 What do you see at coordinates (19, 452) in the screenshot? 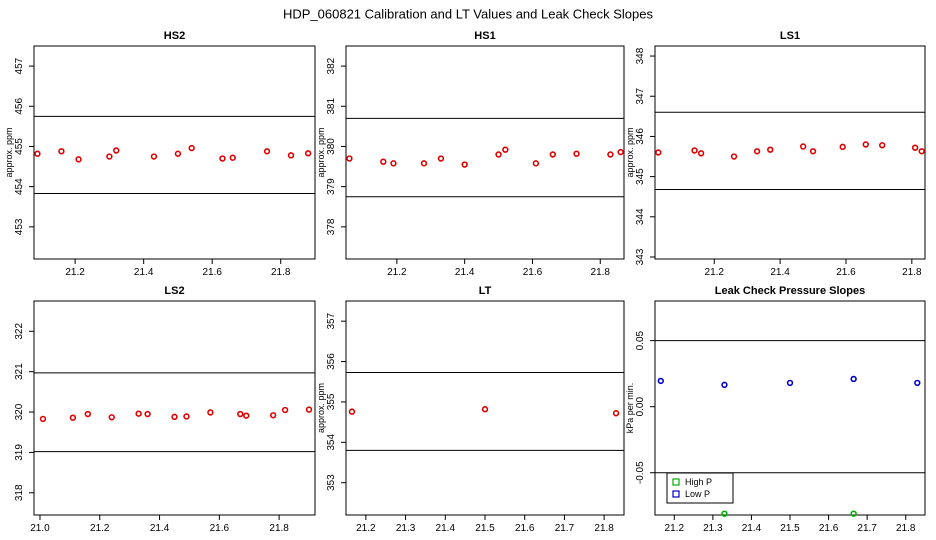
I see `y-tick-label: 319` at bounding box center [19, 452].